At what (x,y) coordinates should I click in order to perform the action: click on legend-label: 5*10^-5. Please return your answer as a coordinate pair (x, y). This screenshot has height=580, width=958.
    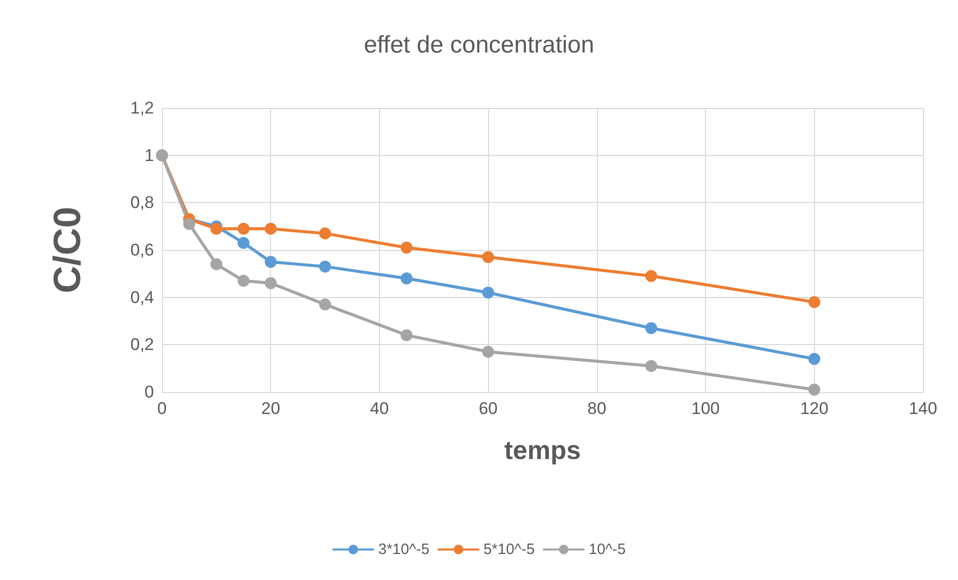
    Looking at the image, I should click on (509, 549).